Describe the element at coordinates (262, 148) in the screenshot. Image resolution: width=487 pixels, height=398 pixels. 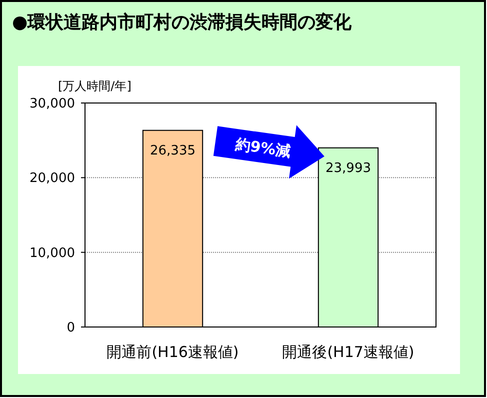
I see `annotation: 約9%減` at that location.